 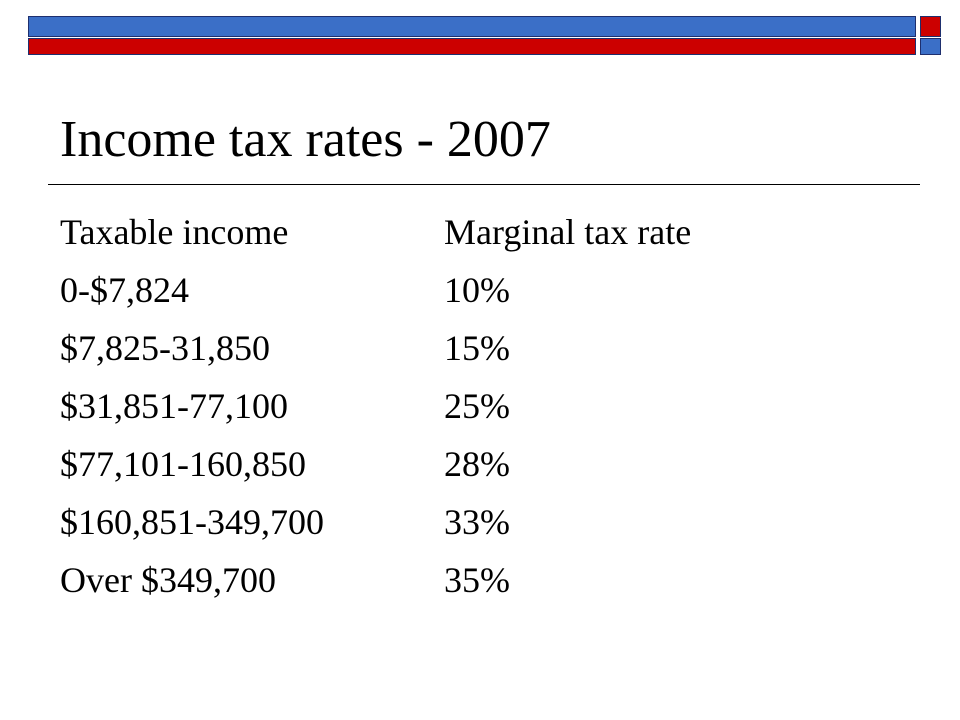 I want to click on rate-cell: 28%, so click(x=477, y=464).